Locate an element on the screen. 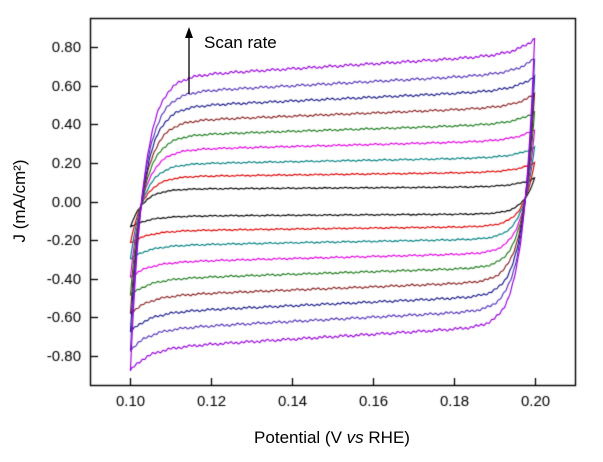  scan-rate-label: Scan rate is located at coordinates (240, 42).